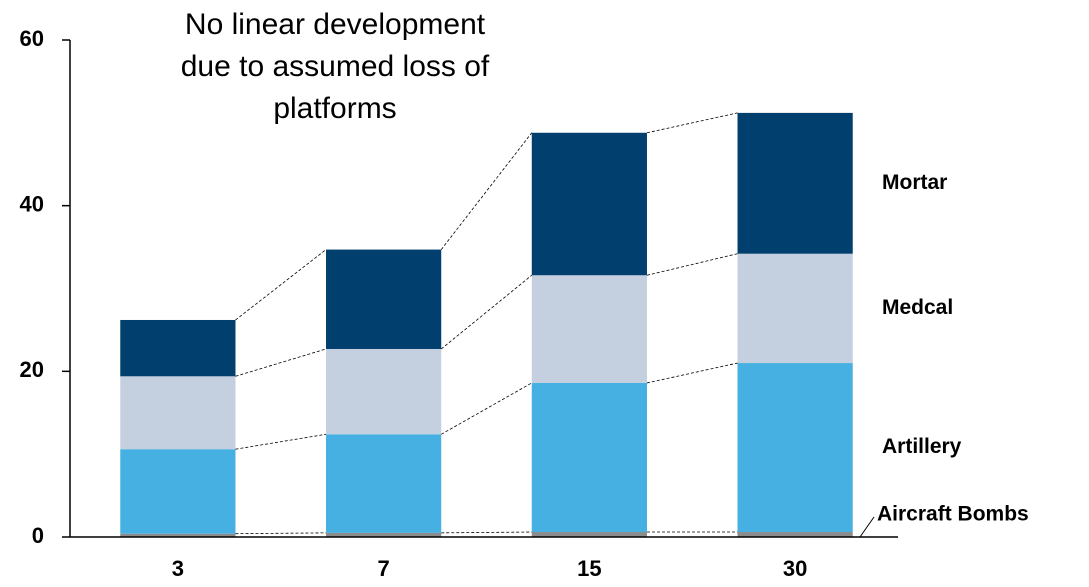 The width and height of the screenshot is (1089, 587). Describe the element at coordinates (917, 307) in the screenshot. I see `legend-label: Medcal` at that location.